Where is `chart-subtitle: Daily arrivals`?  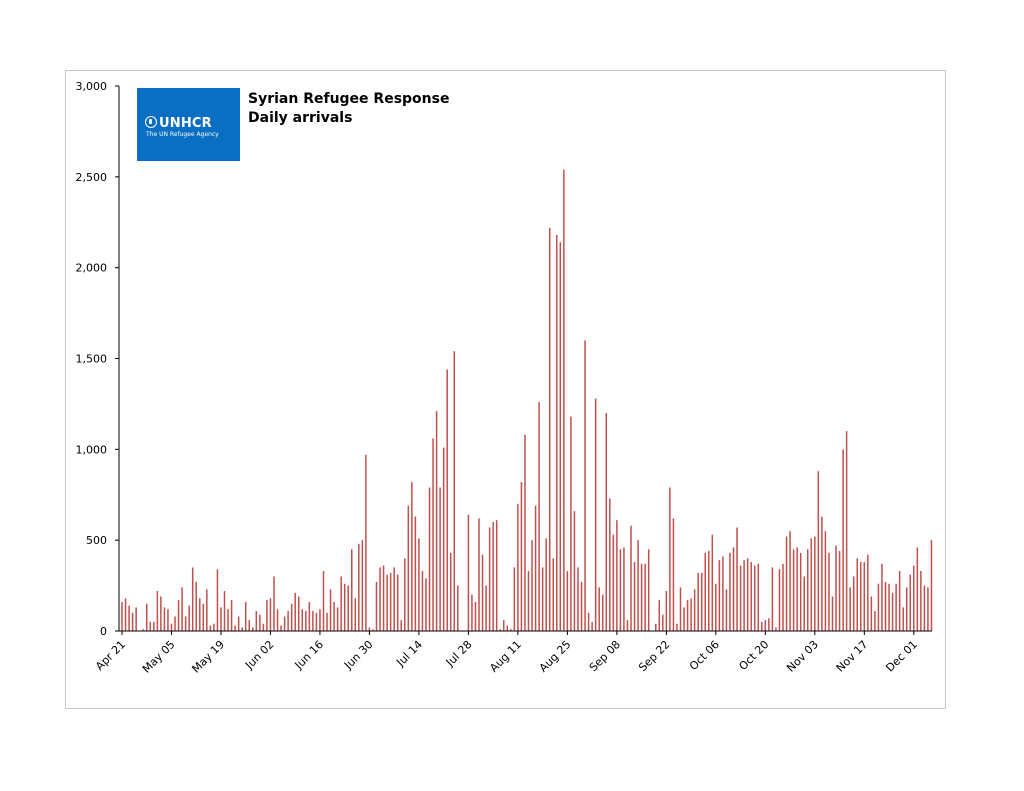 chart-subtitle: Daily arrivals is located at coordinates (300, 118).